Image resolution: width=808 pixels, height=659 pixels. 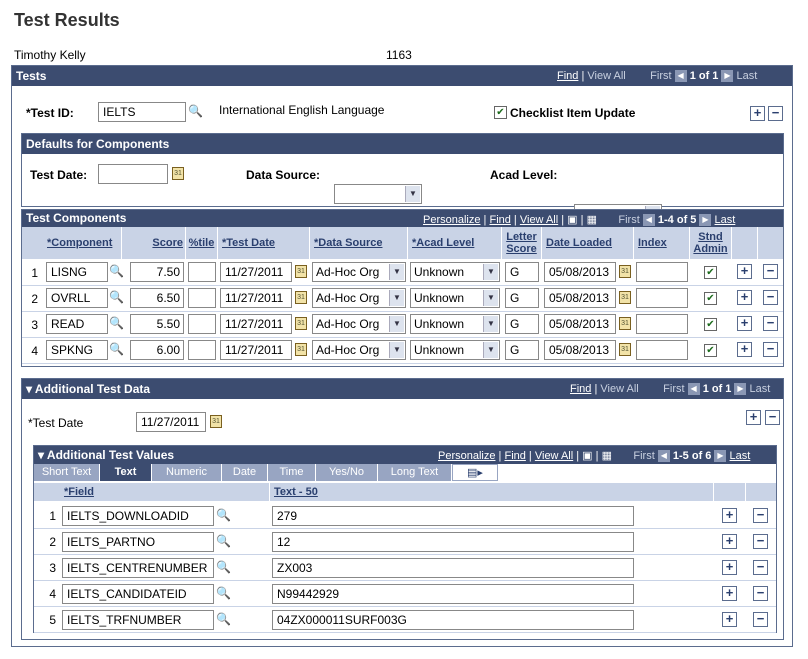 What do you see at coordinates (29, 389) in the screenshot?
I see `collapse-icon: ▾` at bounding box center [29, 389].